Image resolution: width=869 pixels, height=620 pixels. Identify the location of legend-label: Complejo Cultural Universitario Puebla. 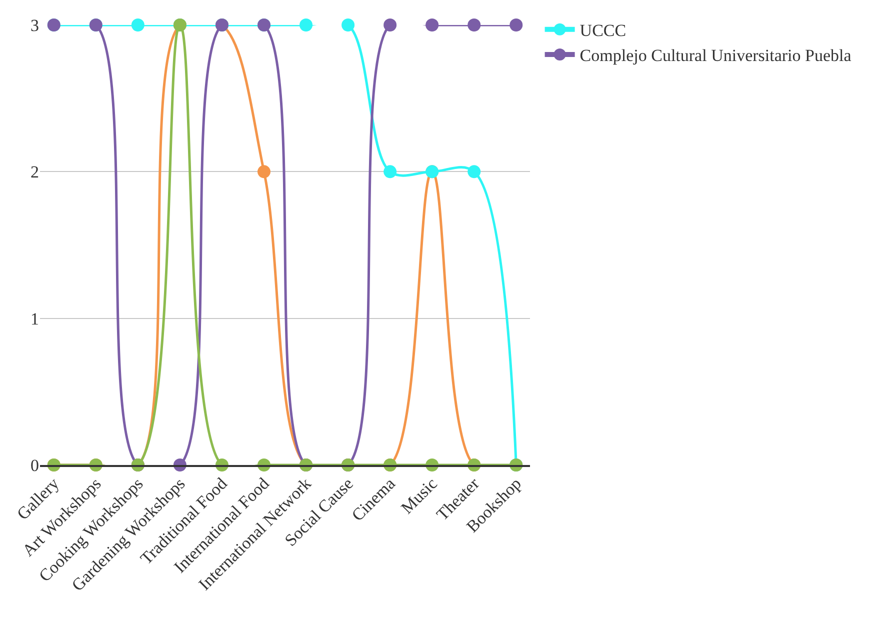
(716, 56).